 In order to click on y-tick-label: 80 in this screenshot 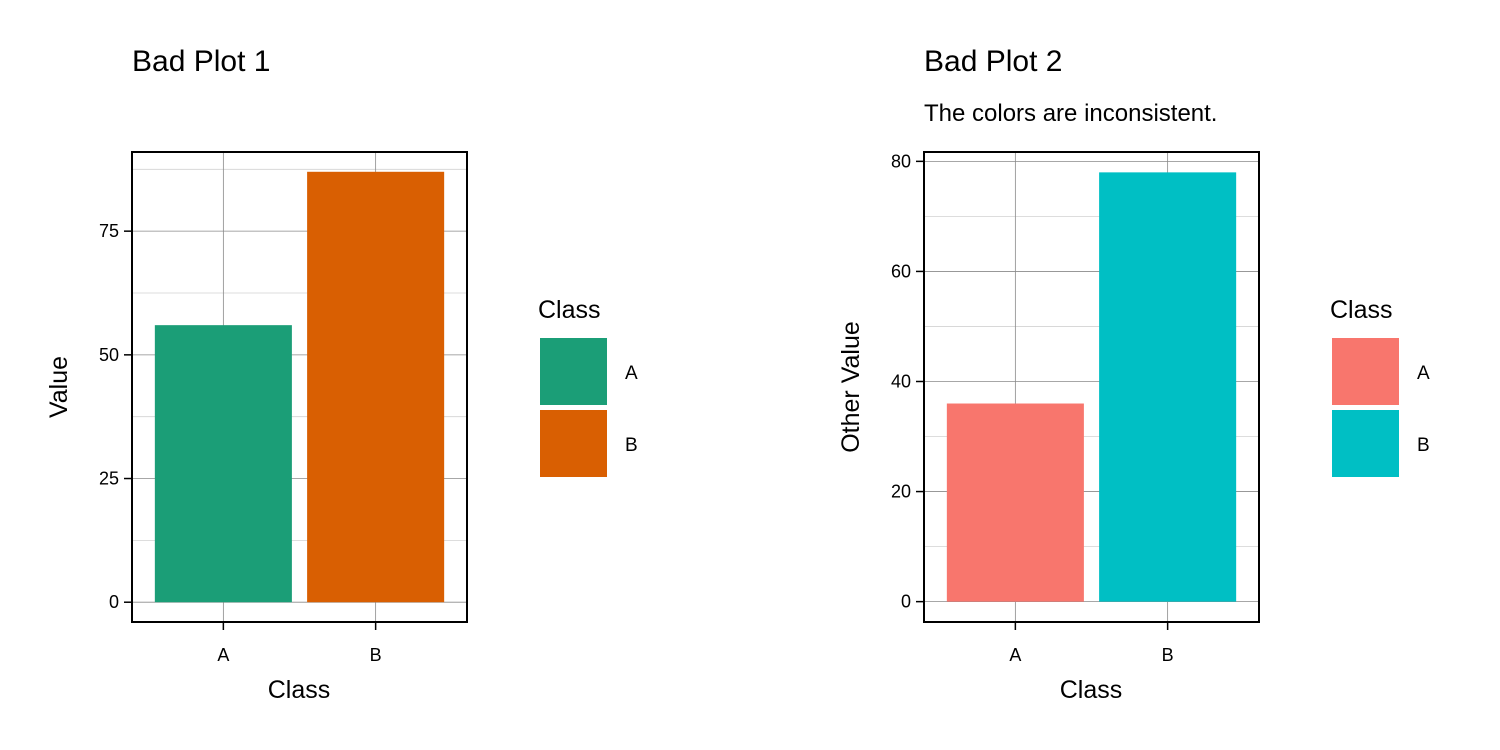, I will do `click(901, 161)`.